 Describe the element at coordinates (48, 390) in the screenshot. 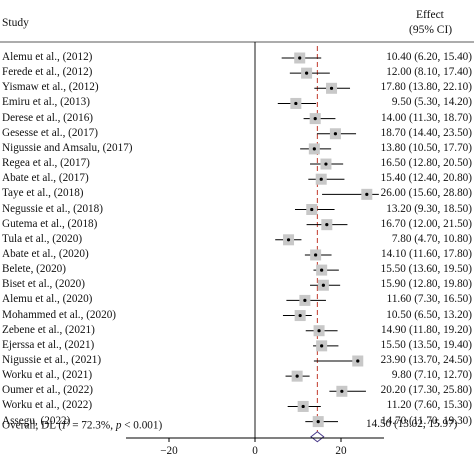

I see `study-label: Oumer et al., (2022)` at that location.